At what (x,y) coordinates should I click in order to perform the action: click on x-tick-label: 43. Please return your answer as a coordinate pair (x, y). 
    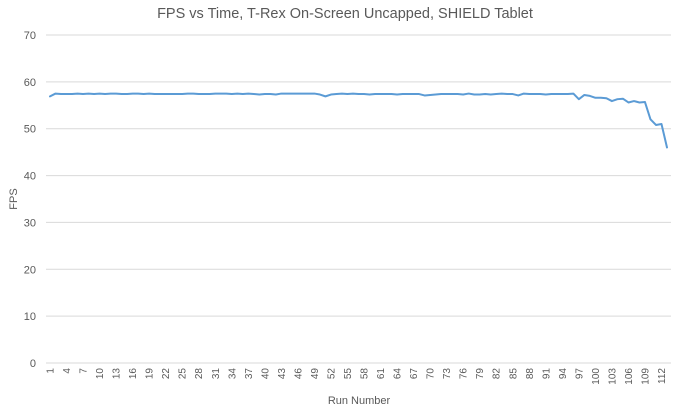
    Looking at the image, I should click on (282, 374).